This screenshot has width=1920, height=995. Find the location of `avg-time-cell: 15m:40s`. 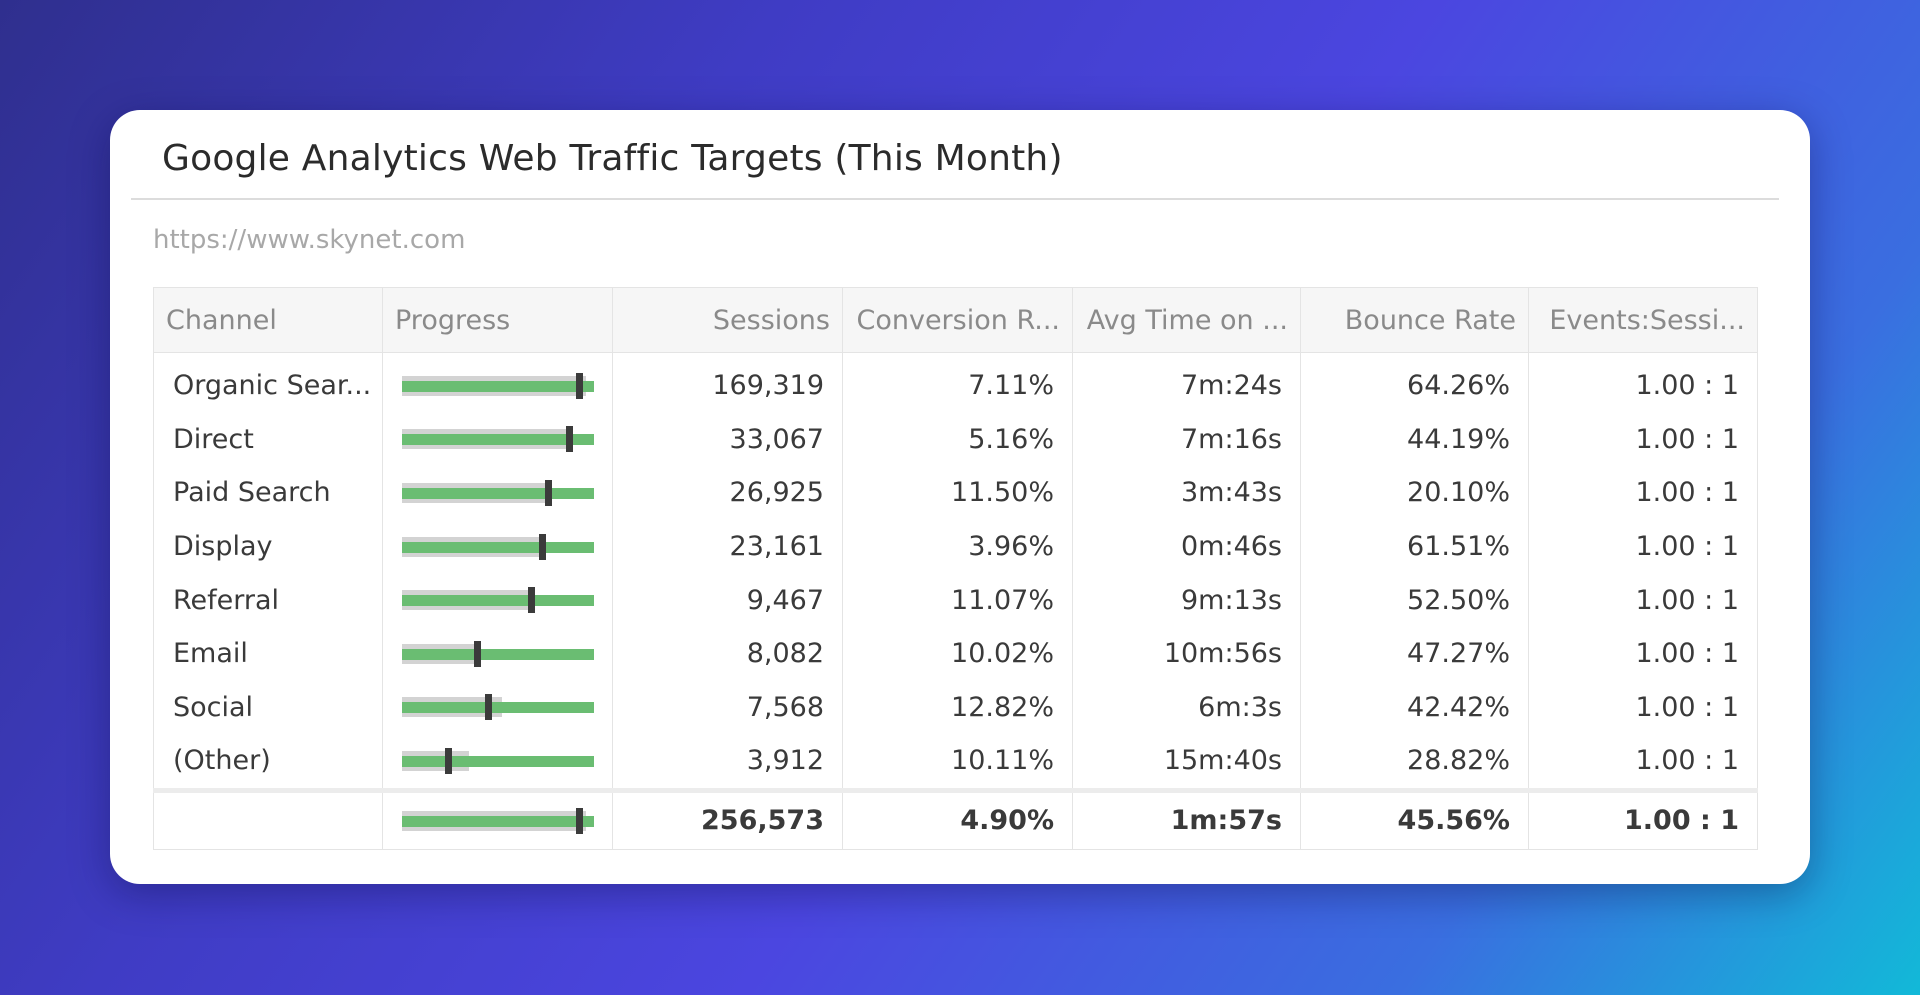

avg-time-cell: 15m:40s is located at coordinates (1186, 762).